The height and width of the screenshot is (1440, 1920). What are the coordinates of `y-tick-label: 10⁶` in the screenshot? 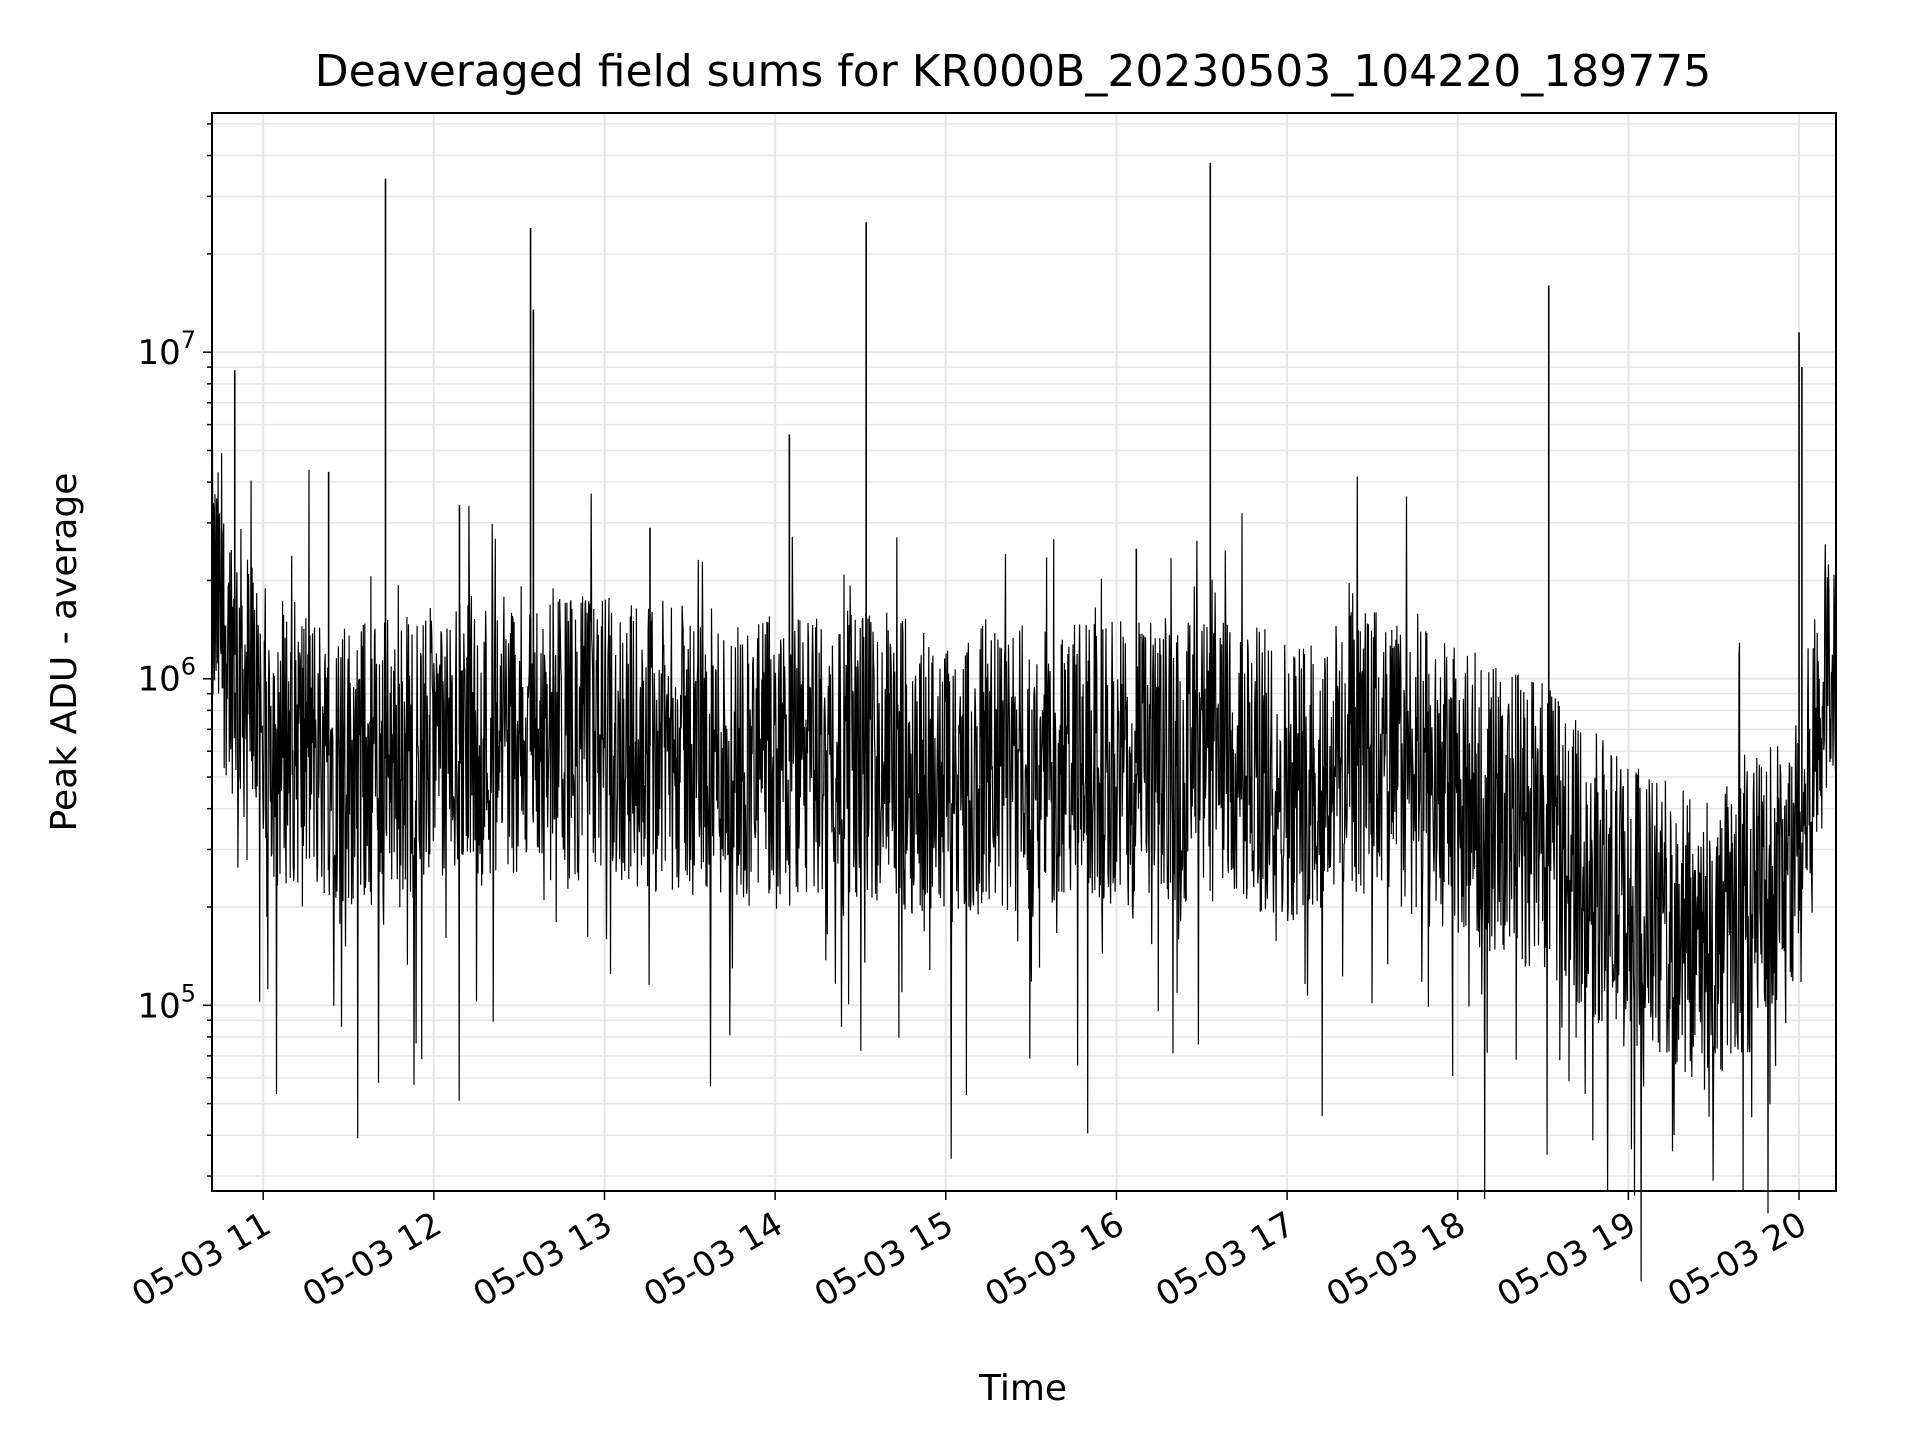 It's located at (166, 676).